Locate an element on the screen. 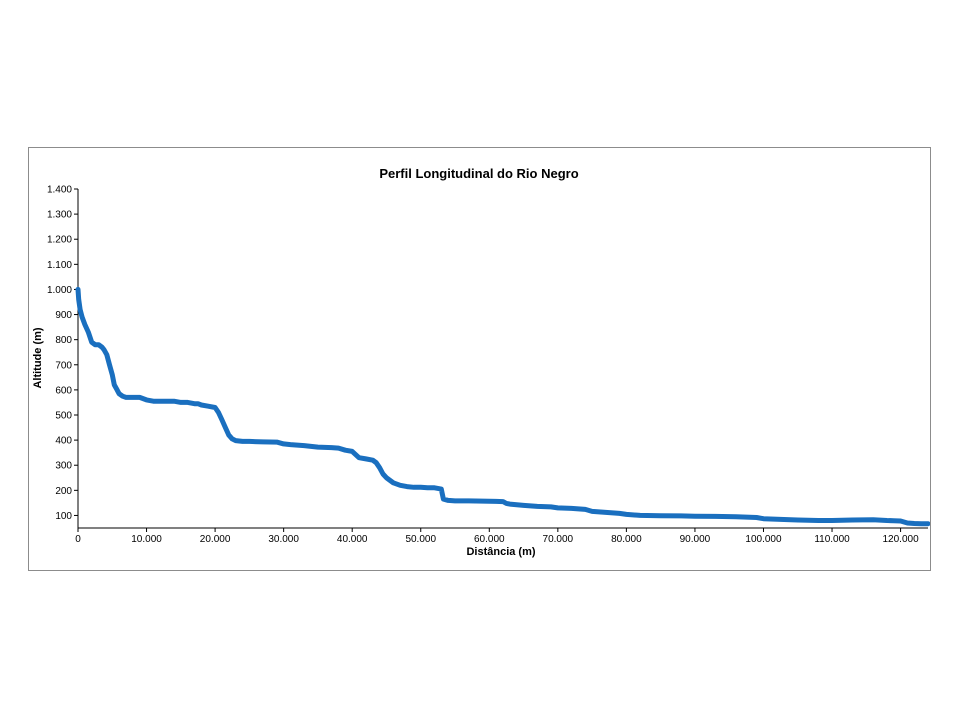 The height and width of the screenshot is (720, 960). y-tick-label: 900 is located at coordinates (63, 315).